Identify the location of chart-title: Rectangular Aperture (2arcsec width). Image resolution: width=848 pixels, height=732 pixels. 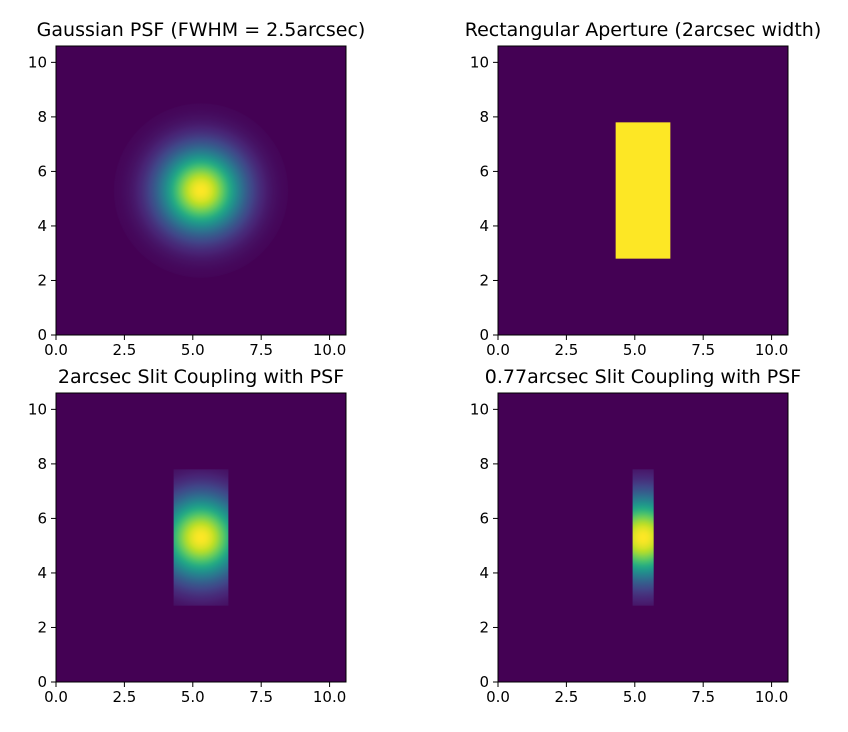
(643, 30).